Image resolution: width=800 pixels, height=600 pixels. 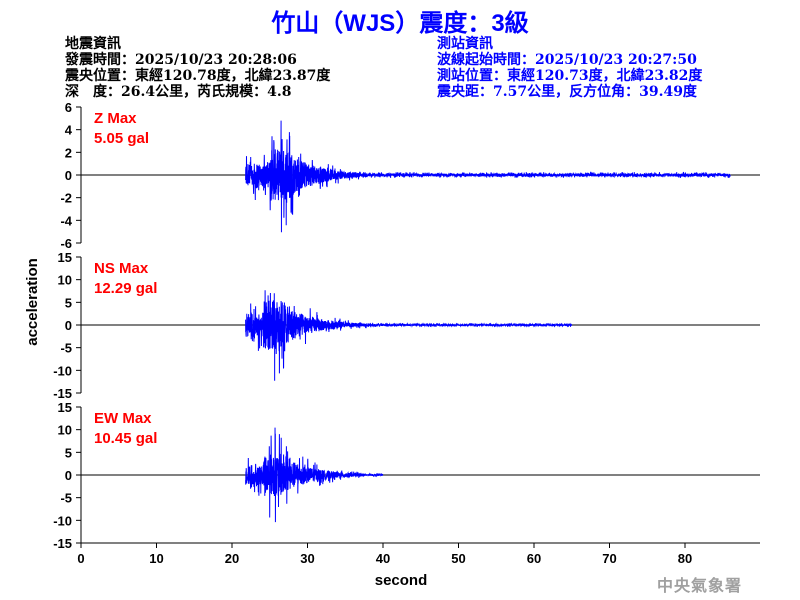 What do you see at coordinates (567, 60) in the screenshot?
I see `start-time: 波線起始時間：2025/10/23 20:27:50` at bounding box center [567, 60].